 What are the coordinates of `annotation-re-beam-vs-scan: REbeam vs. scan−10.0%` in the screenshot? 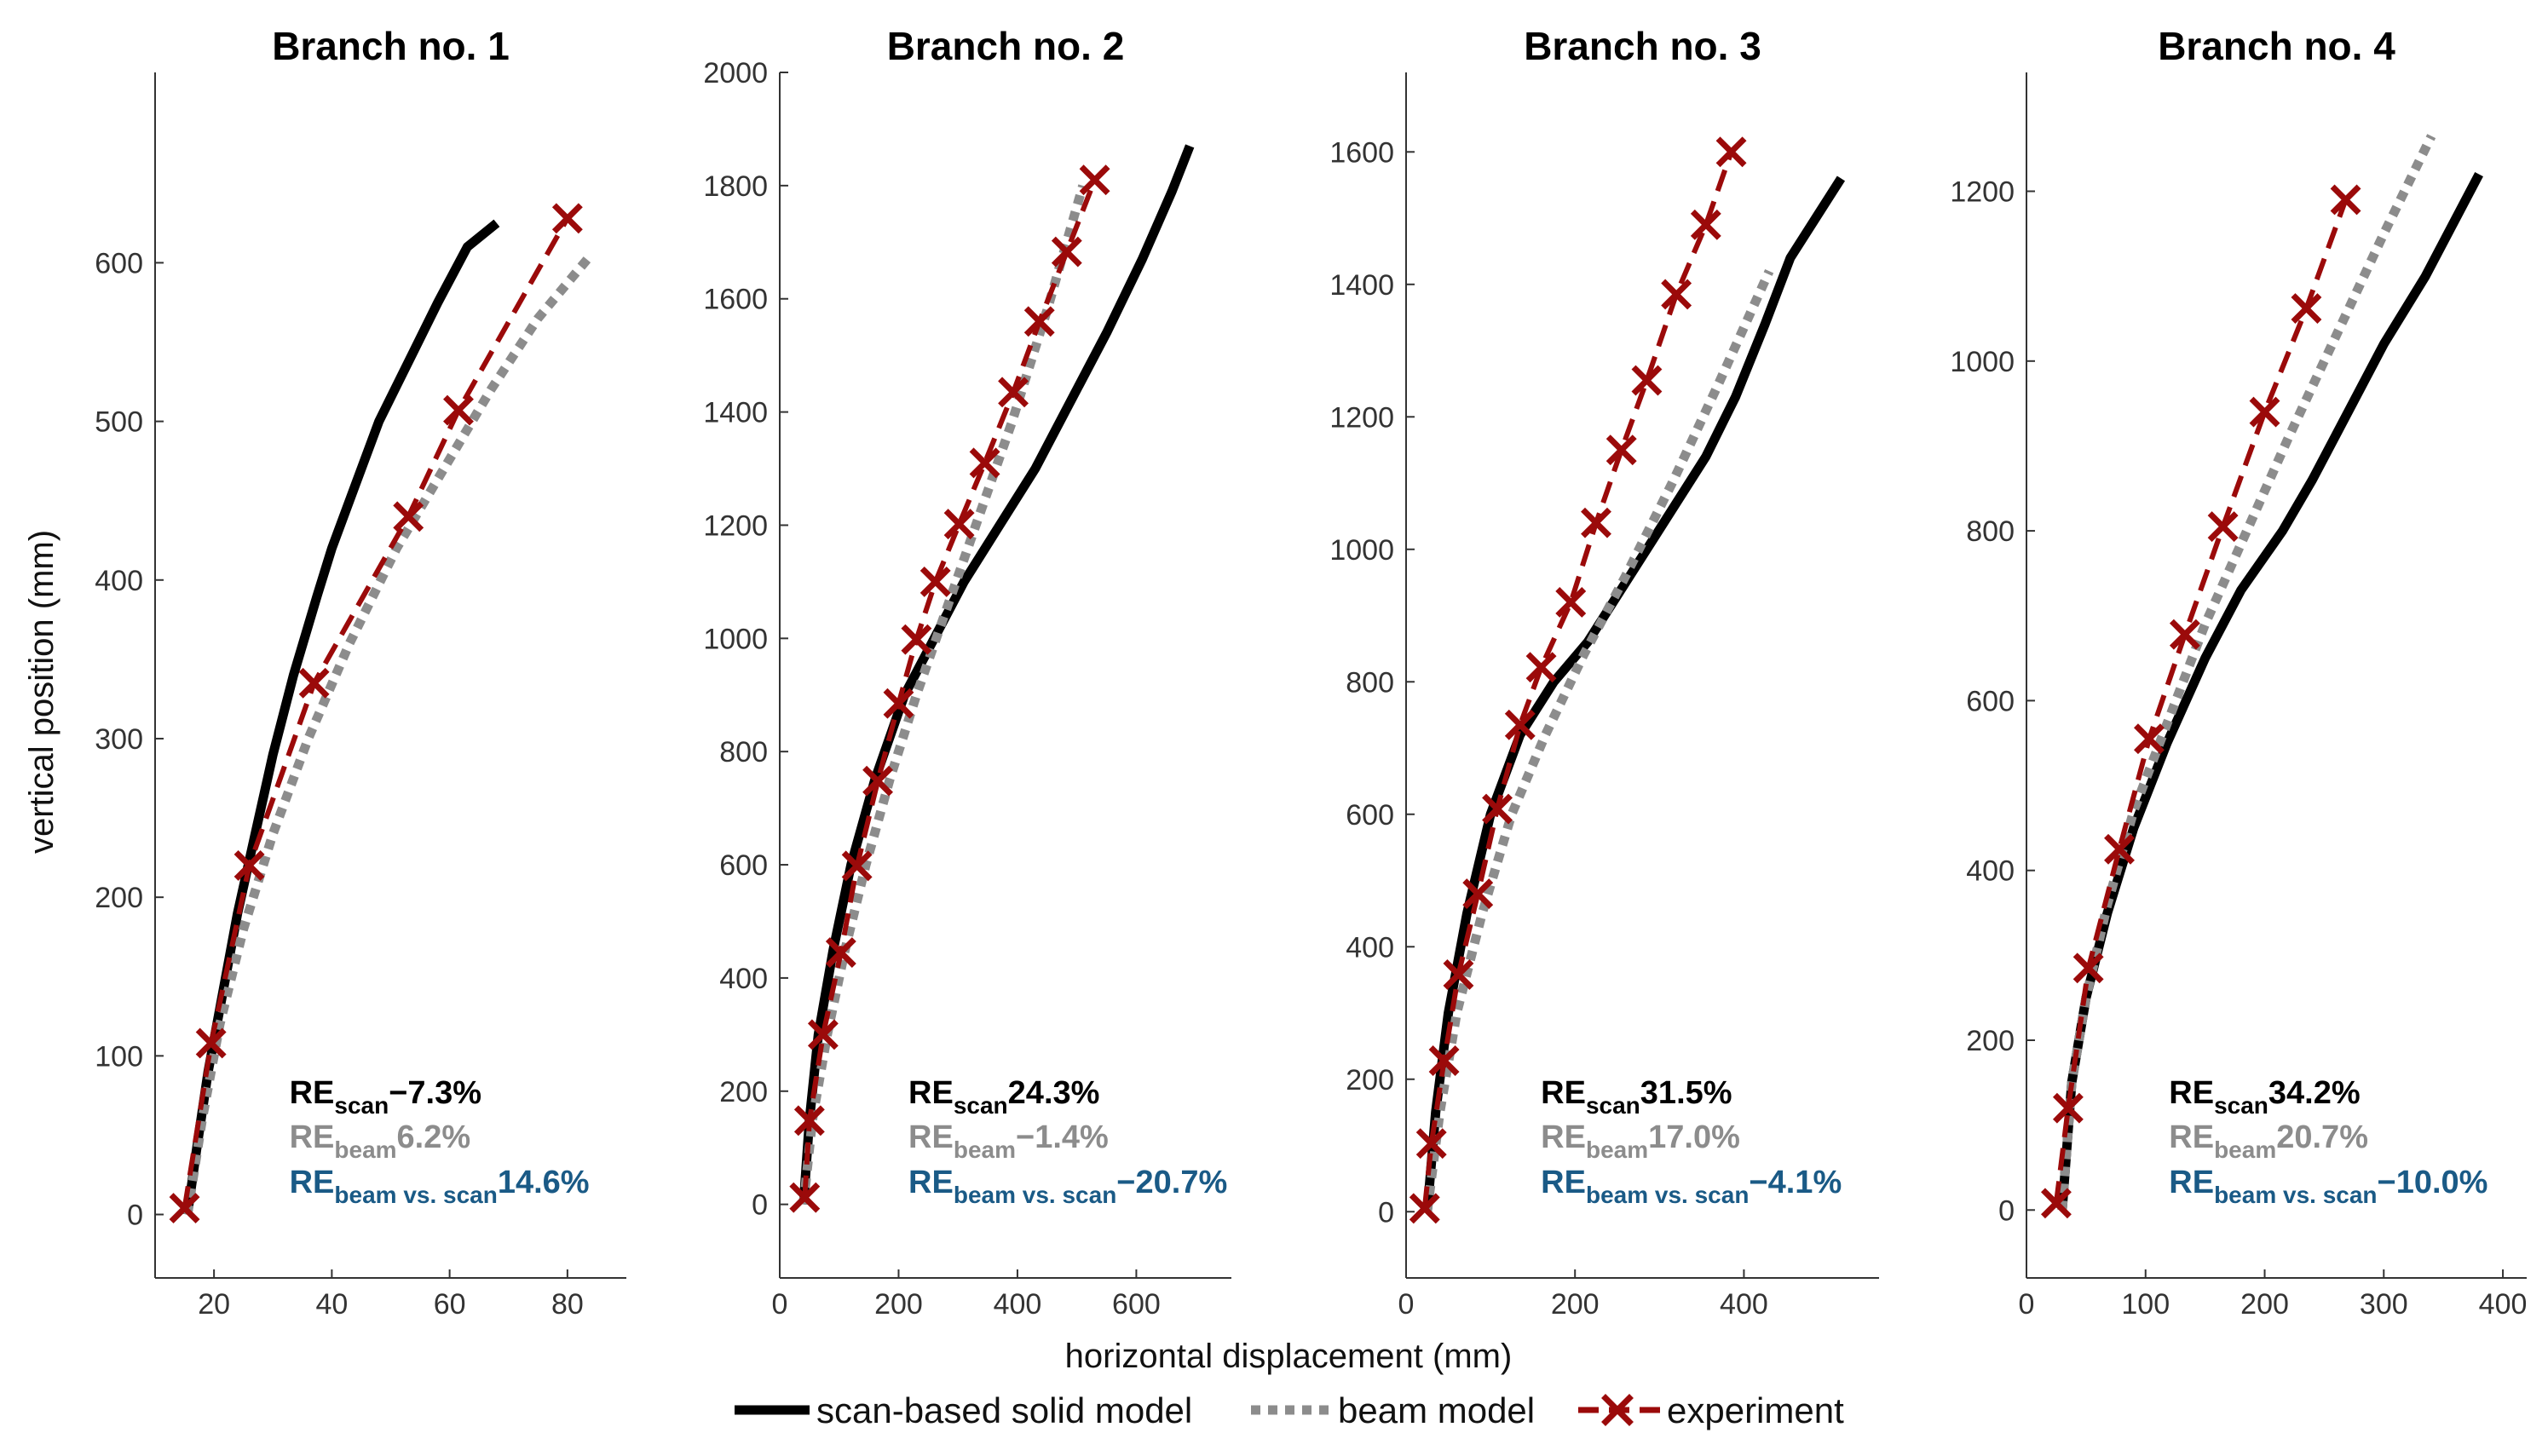 It's located at (2328, 1186).